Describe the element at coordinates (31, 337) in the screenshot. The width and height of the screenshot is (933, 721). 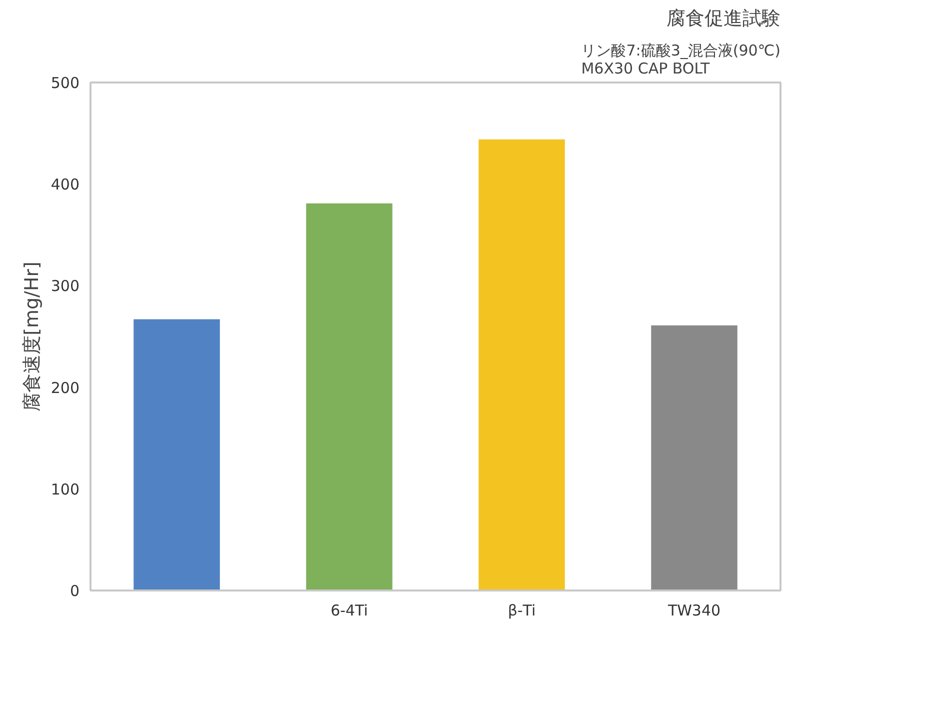
I see `y-axis-title: 腐食速度[mg/Hr]` at that location.